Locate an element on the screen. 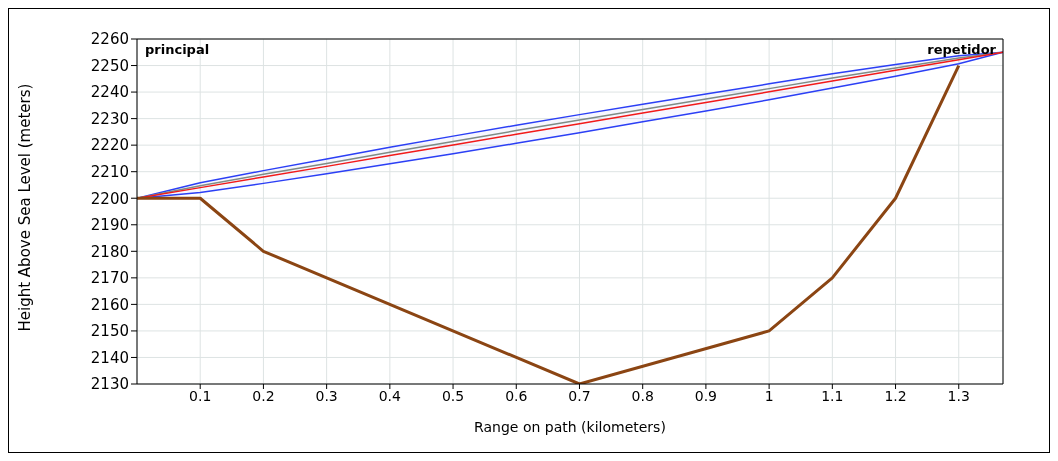  y-tick-label: 2180 is located at coordinates (109, 251).